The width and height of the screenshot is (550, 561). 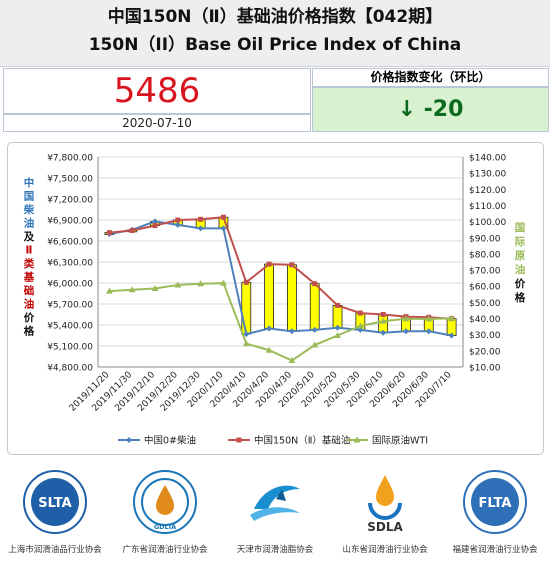 I want to click on right-tick-label: $140.00, so click(x=487, y=159).